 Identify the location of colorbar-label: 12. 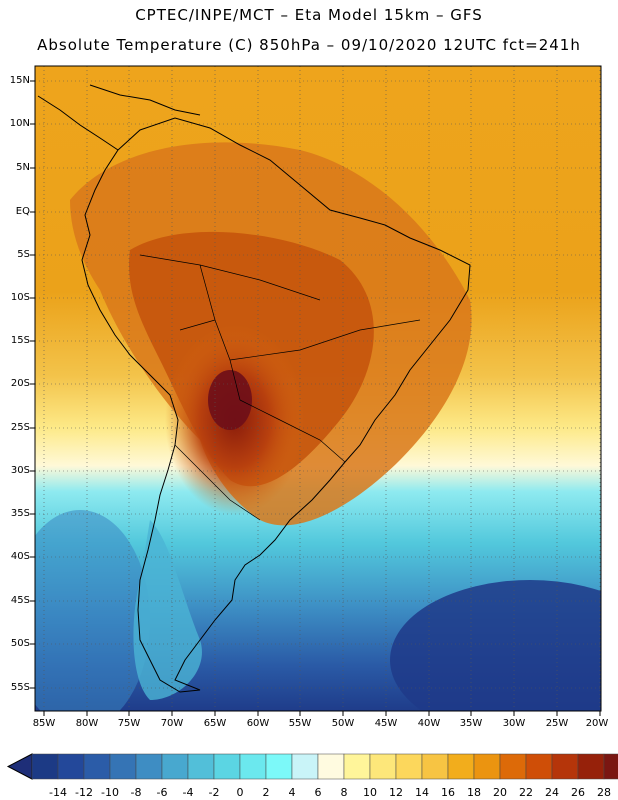
(396, 792).